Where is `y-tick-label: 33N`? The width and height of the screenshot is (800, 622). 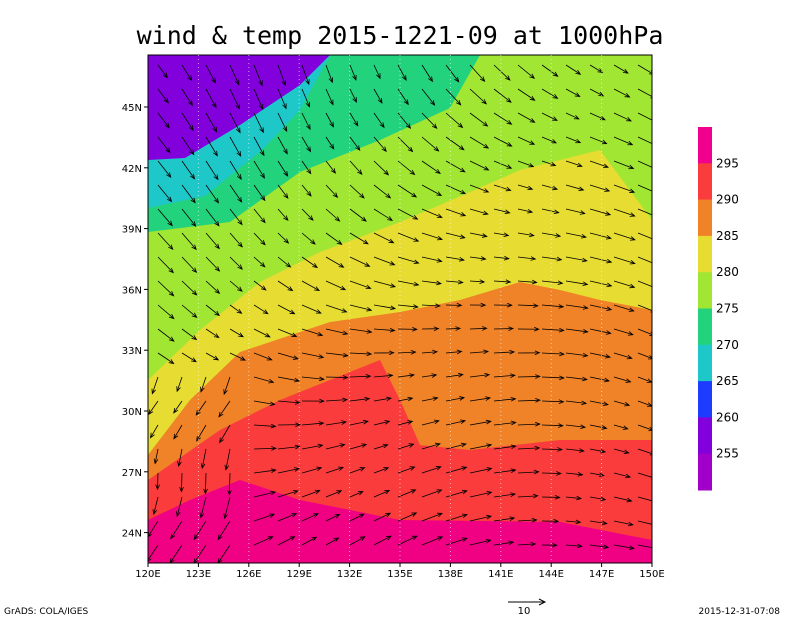
y-tick-label: 33N is located at coordinates (132, 351).